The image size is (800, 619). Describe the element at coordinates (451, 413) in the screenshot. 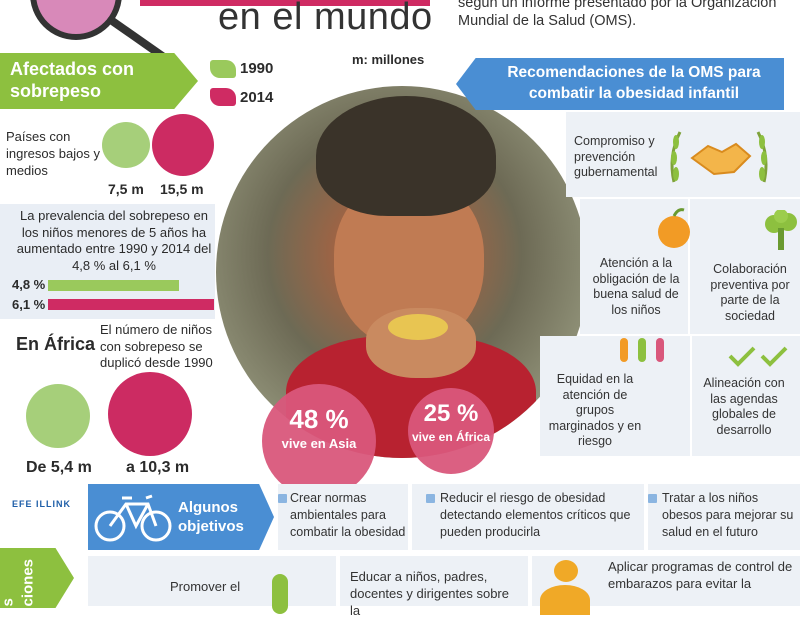

I see `stat-africa-percent: 25 %` at that location.